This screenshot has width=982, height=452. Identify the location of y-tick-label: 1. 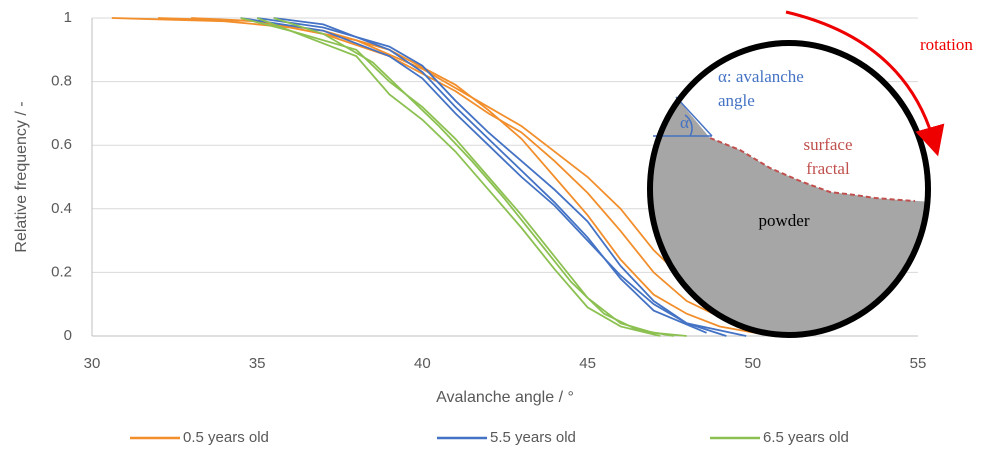
(68, 17).